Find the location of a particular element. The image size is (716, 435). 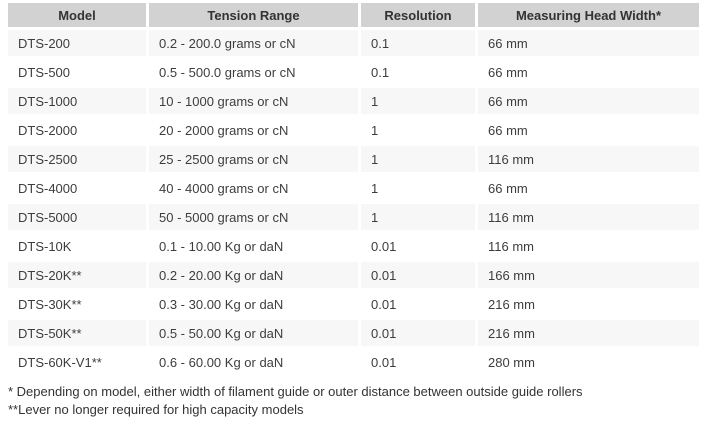

tension-range-cell: 40 - 4000 grams or cN is located at coordinates (253, 188).